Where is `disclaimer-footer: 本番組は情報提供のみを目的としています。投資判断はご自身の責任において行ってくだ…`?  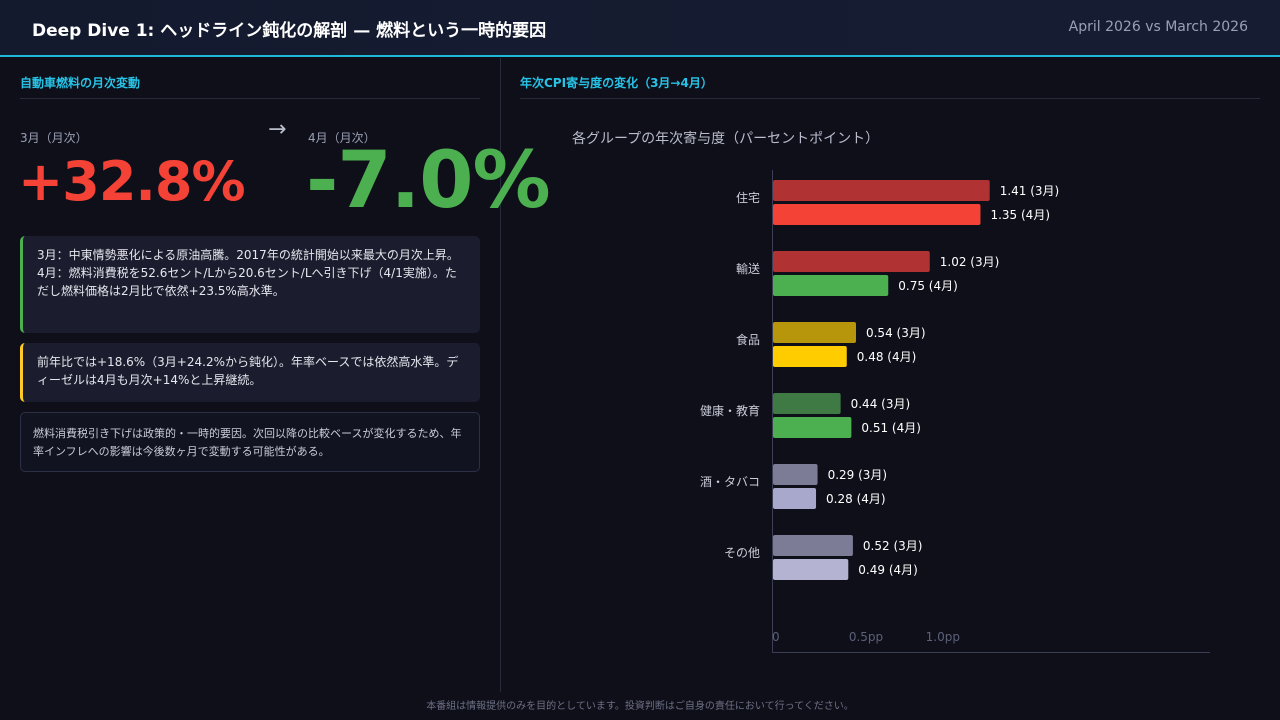 disclaimer-footer: 本番組は情報提供のみを目的としています。投資判断はご自身の責任において行ってくだ… is located at coordinates (640, 706).